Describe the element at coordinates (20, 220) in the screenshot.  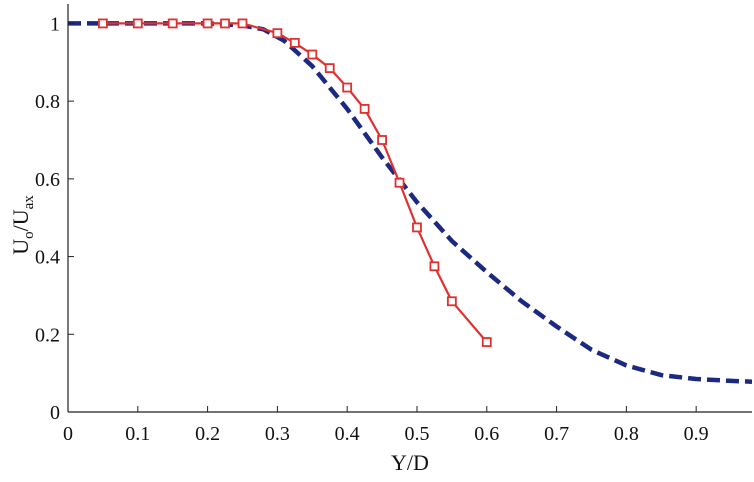
I see `y-axis-label-slash: /U` at that location.